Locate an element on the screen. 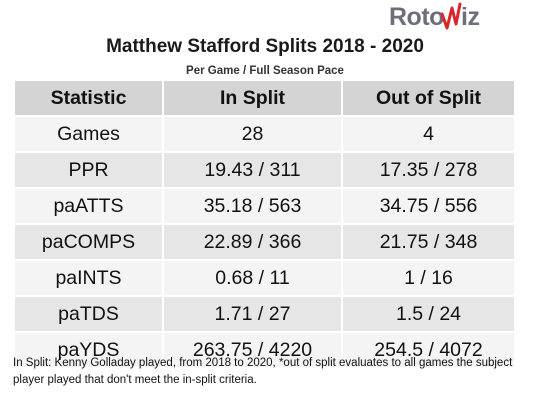 The width and height of the screenshot is (543, 403). cell-in-split: 19.43 / 311 is located at coordinates (253, 171).